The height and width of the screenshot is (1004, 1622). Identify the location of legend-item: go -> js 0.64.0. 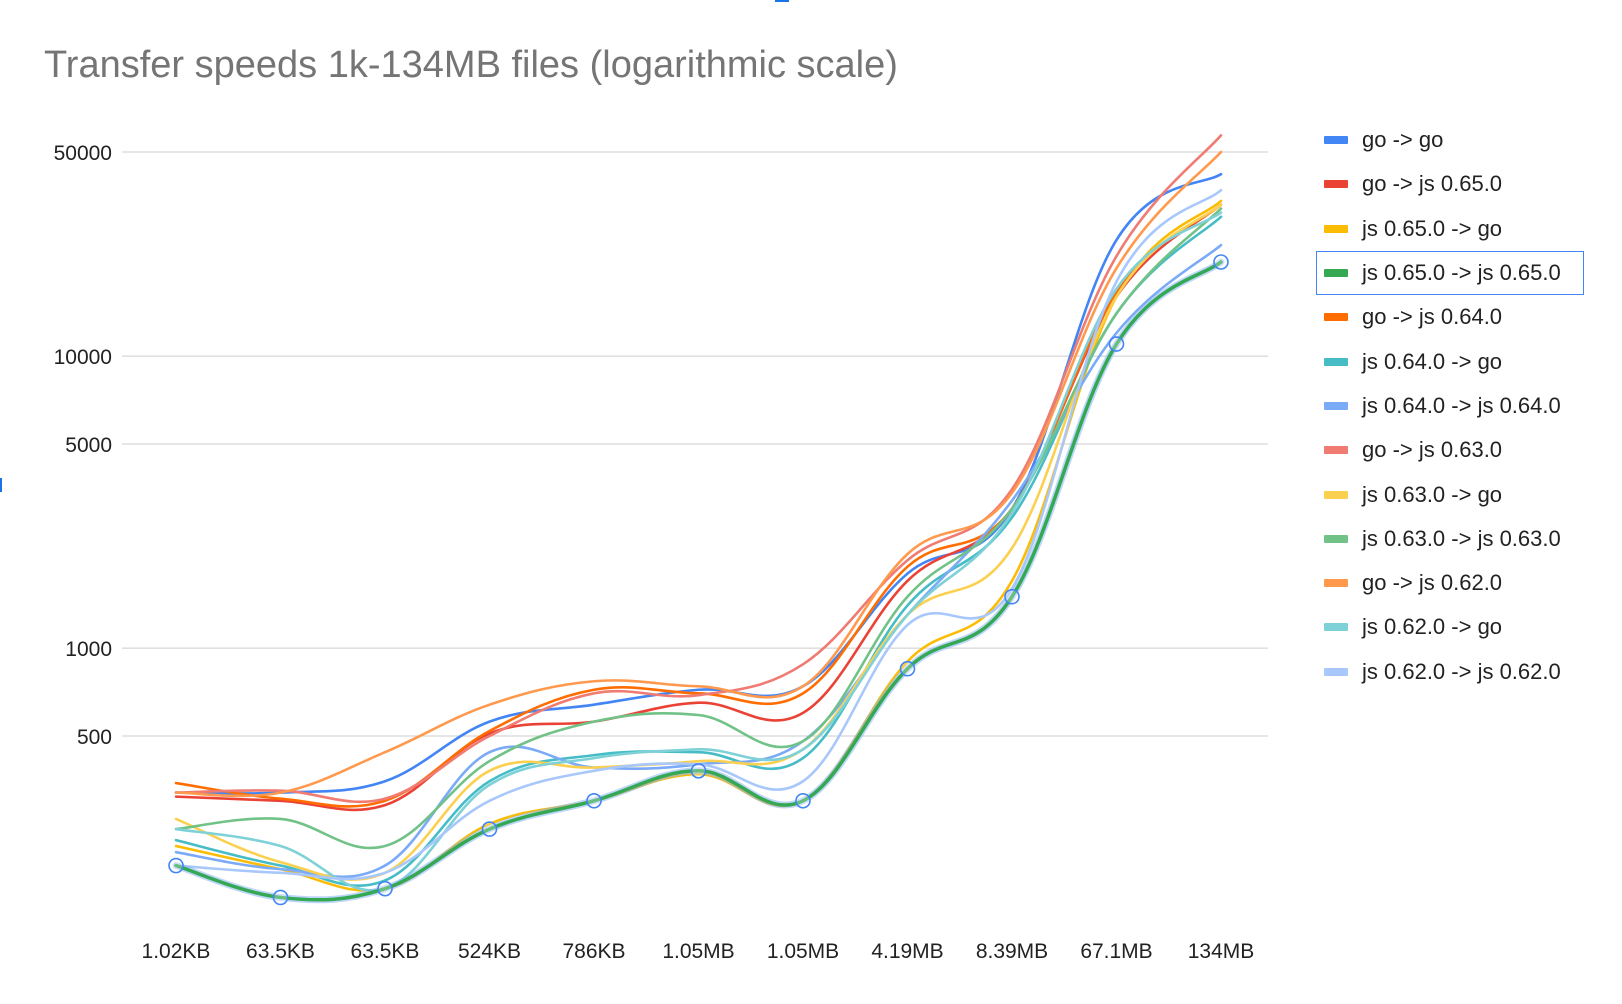
(1462, 317).